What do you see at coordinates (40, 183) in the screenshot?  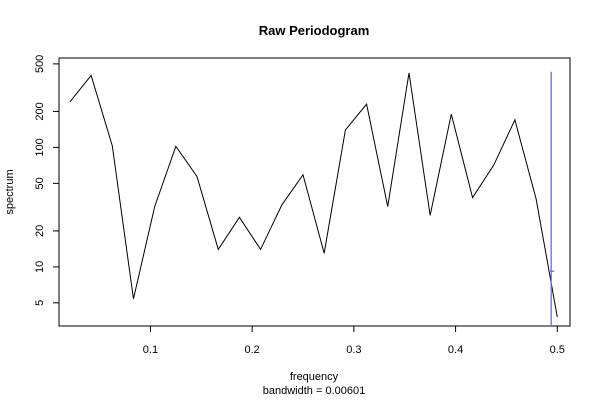 I see `y-tick-label: 50` at bounding box center [40, 183].